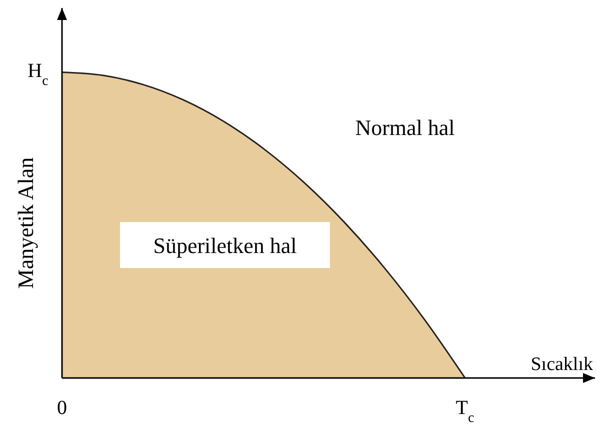 Image resolution: width=601 pixels, height=441 pixels. Describe the element at coordinates (405, 127) in the screenshot. I see `annotation: Normal hal` at that location.